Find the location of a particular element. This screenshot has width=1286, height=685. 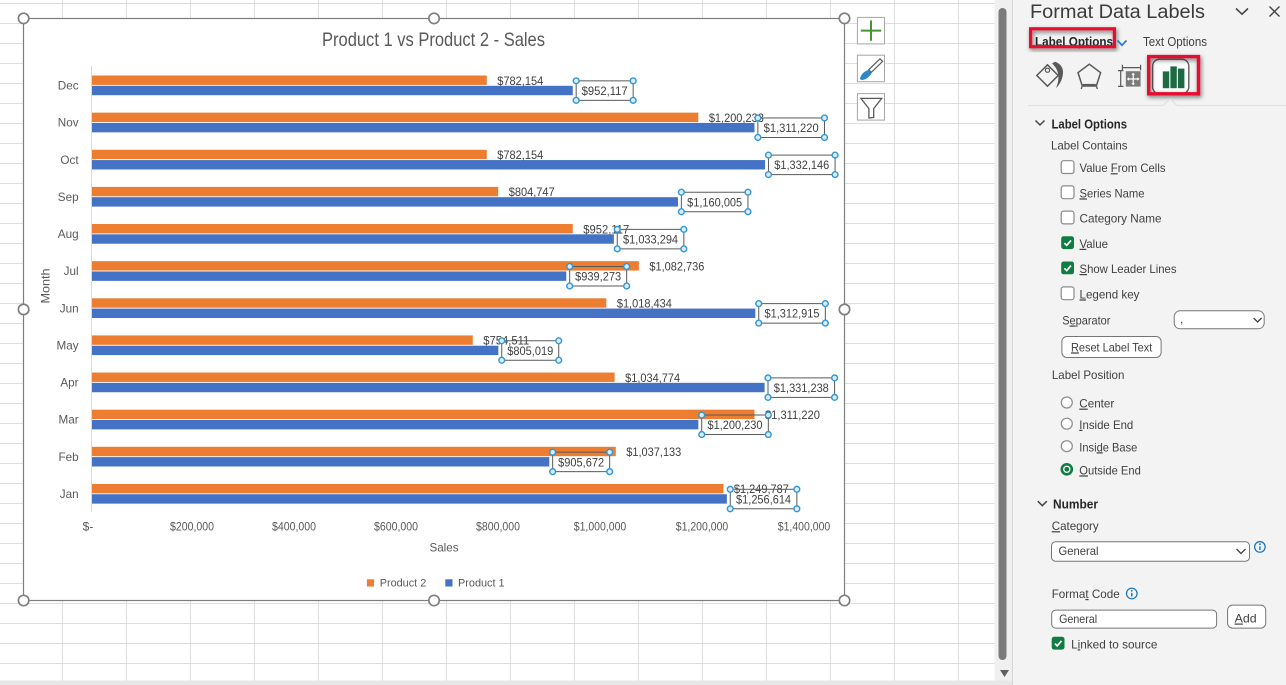

svg-text: $1,082,736 is located at coordinates (676, 266).